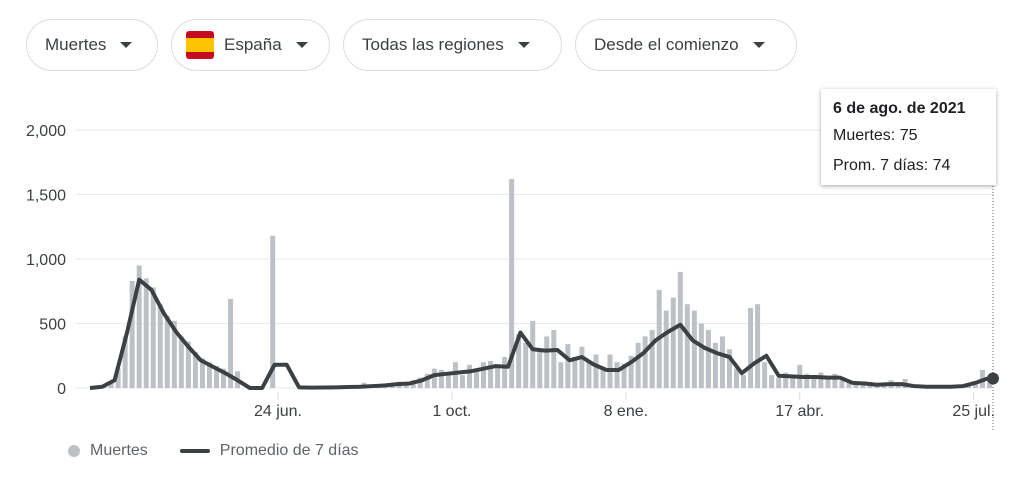  What do you see at coordinates (46, 196) in the screenshot?
I see `y-tick-label: 1,500` at bounding box center [46, 196].